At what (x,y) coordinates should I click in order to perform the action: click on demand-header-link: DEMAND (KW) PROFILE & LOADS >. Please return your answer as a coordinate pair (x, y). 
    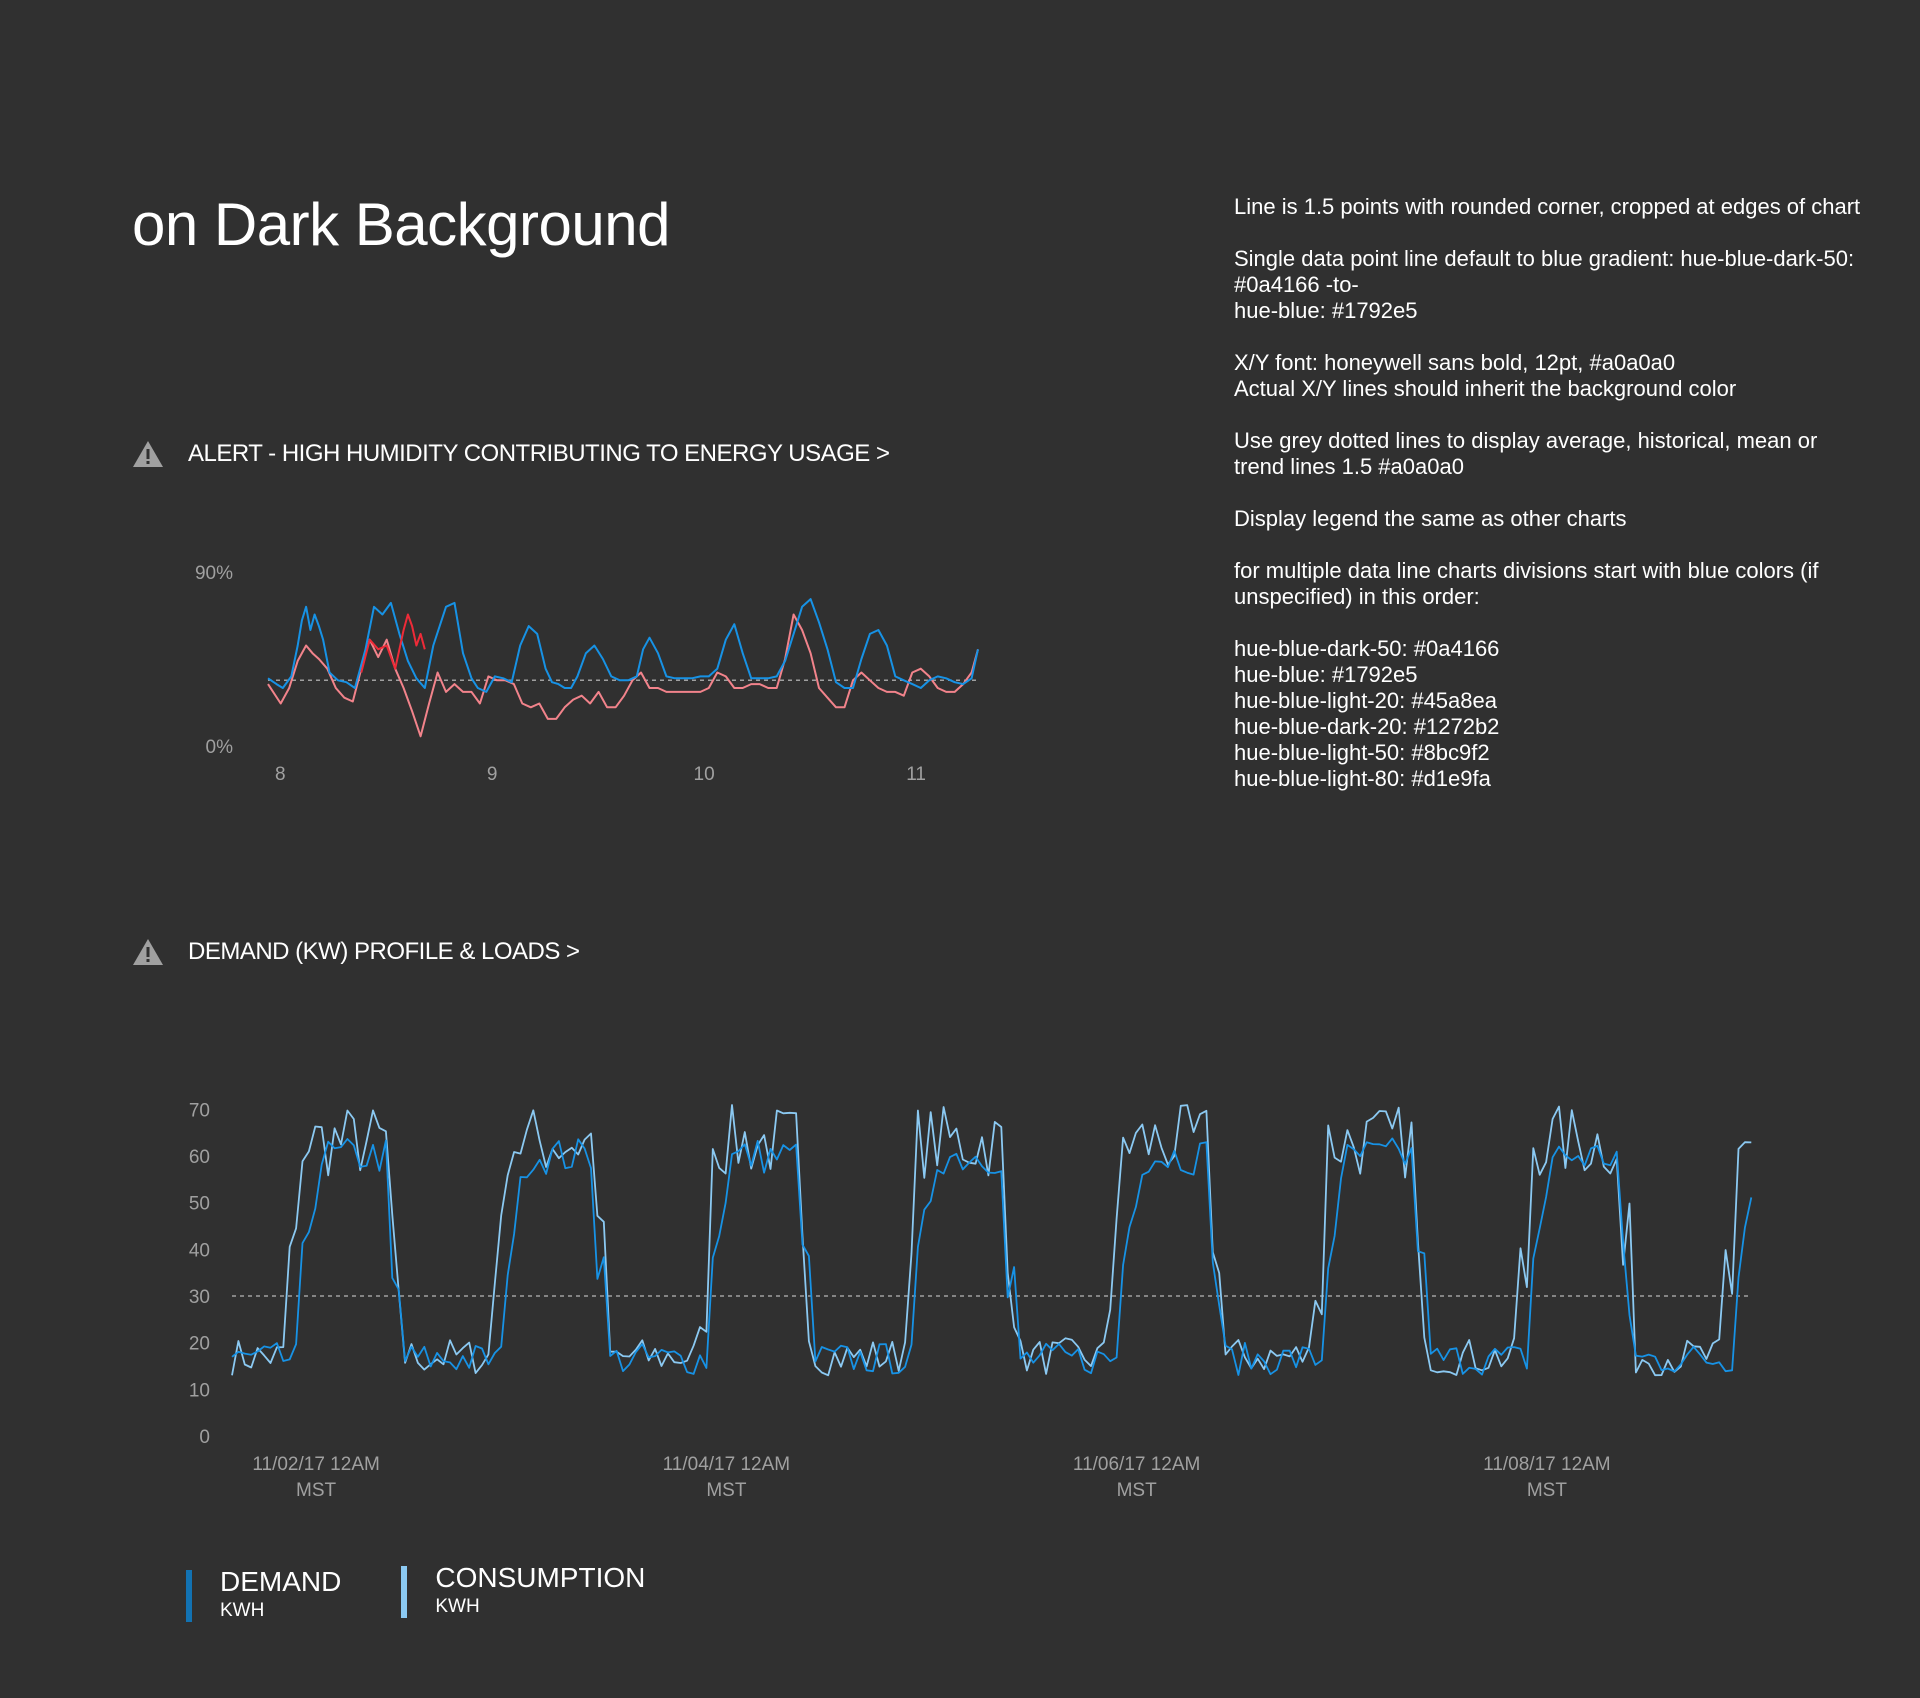
    Looking at the image, I should click on (356, 952).